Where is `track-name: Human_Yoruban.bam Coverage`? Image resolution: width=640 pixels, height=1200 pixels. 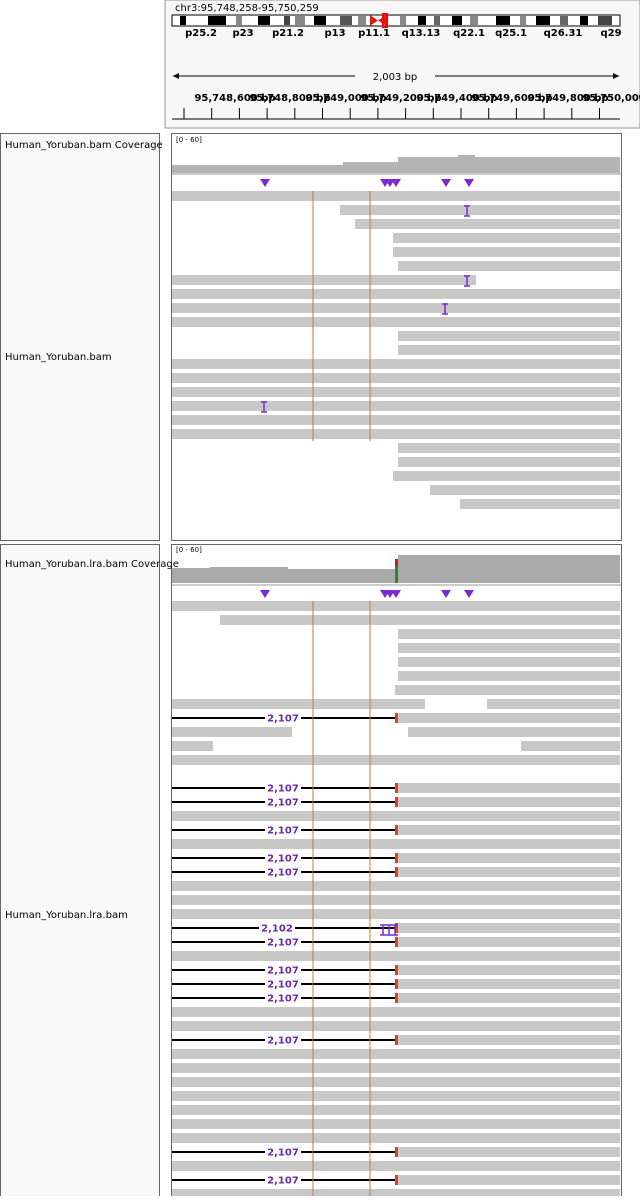
track-name: Human_Yoruban.bam Coverage is located at coordinates (84, 145).